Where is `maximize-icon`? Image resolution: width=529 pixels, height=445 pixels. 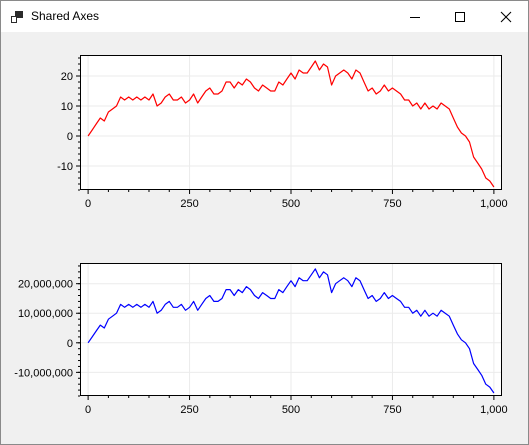 maximize-icon is located at coordinates (459, 16).